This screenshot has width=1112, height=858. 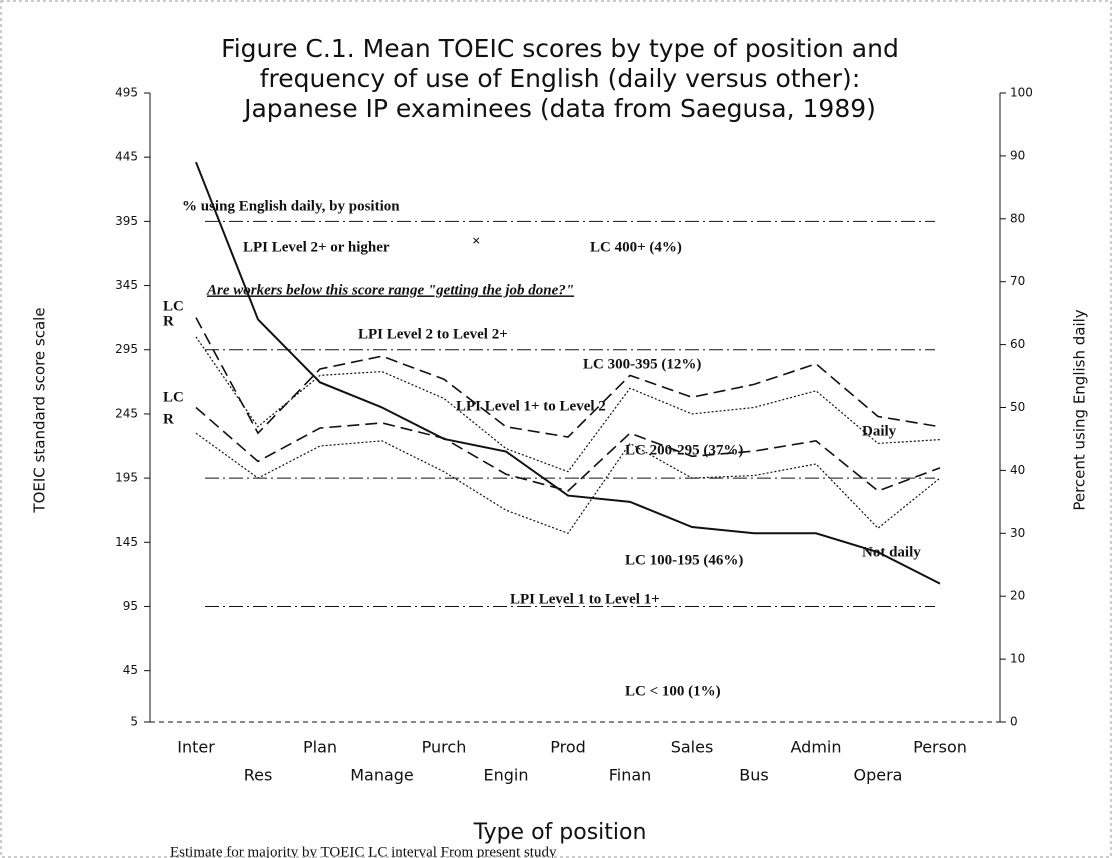 I want to click on x-tick-label: Sales, so click(x=692, y=747).